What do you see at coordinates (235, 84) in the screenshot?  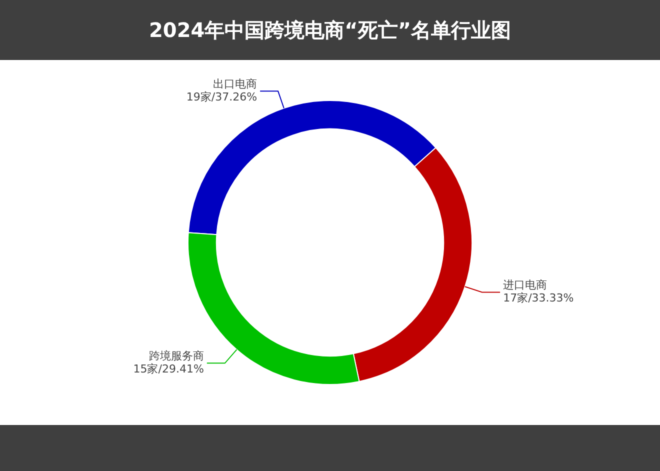 I see `slice-label: 出口电商` at bounding box center [235, 84].